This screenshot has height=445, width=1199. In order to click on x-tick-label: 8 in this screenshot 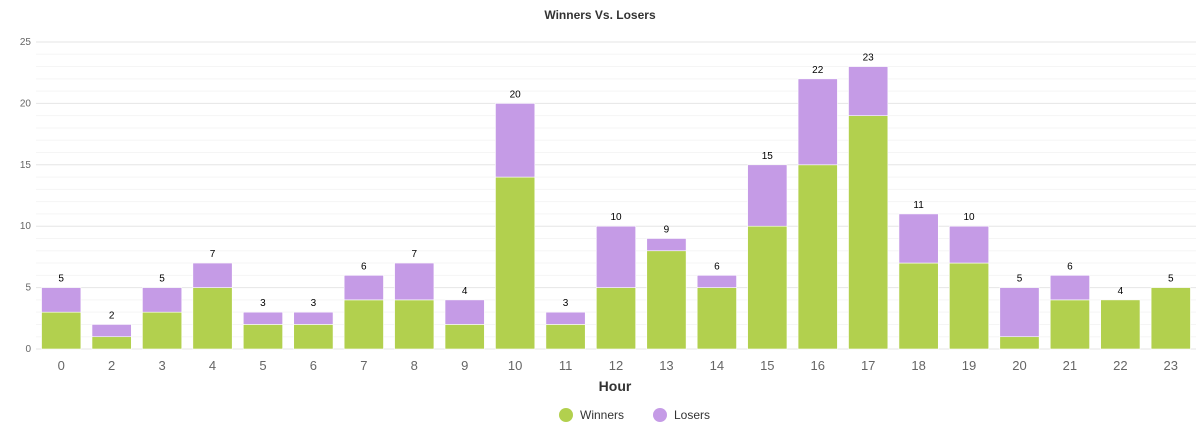, I will do `click(414, 365)`.